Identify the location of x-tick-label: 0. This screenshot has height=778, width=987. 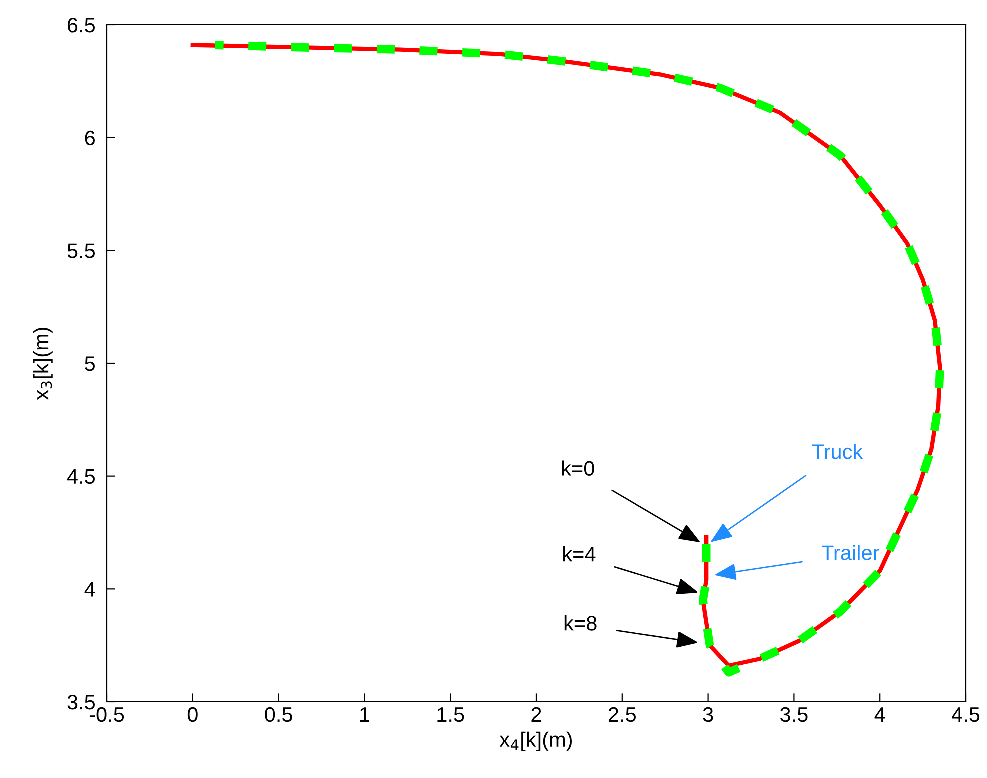
(193, 714).